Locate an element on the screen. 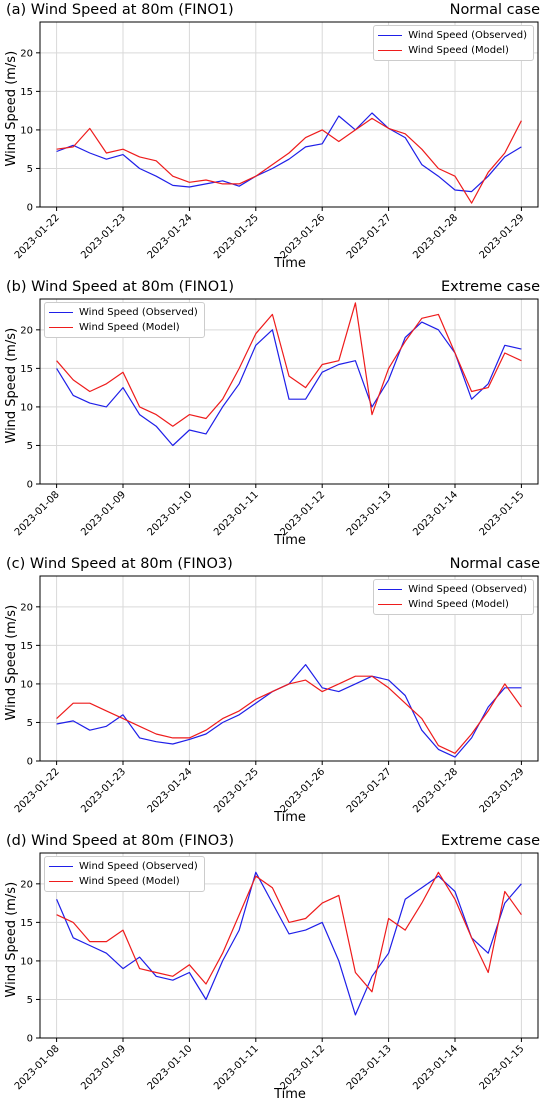 The height and width of the screenshot is (1108, 550). chart-title: (d) Wind Speed at 80m (FINO3) is located at coordinates (120, 841).